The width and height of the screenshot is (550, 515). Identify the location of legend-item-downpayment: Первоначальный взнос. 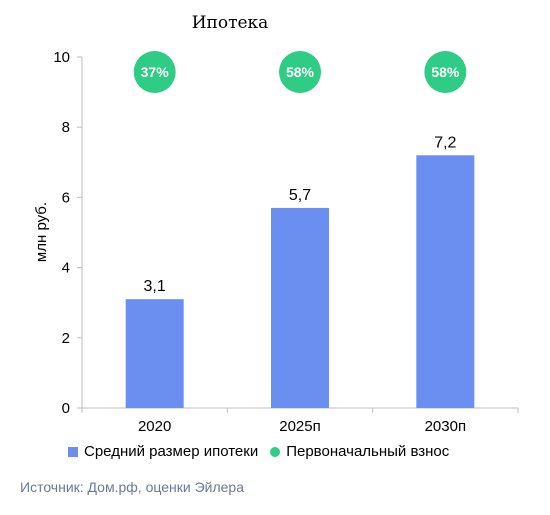
(359, 451).